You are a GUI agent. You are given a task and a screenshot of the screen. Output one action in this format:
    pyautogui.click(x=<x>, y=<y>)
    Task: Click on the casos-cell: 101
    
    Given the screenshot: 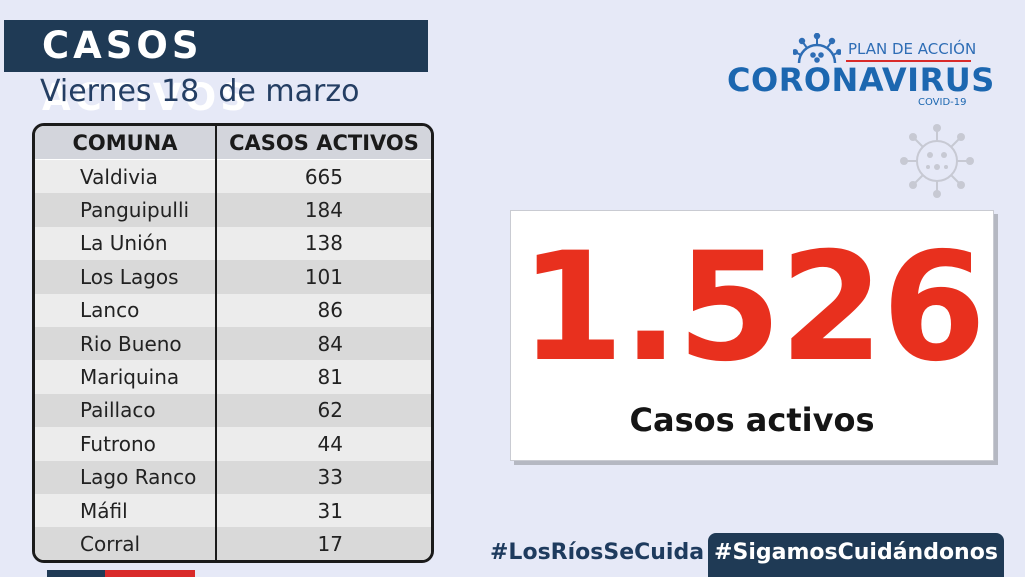 What is the action you would take?
    pyautogui.click(x=323, y=277)
    